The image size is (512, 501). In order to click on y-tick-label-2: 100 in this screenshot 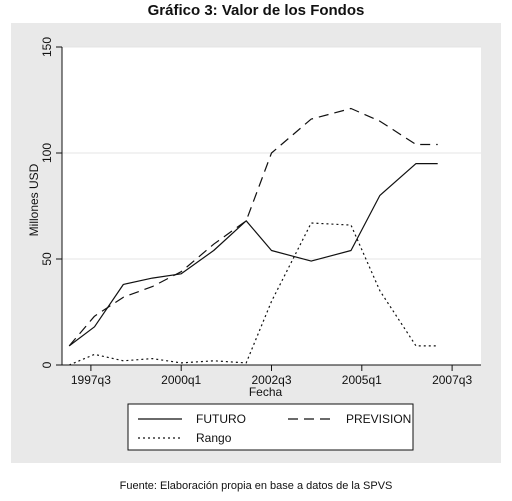, I will do `click(47, 153)`.